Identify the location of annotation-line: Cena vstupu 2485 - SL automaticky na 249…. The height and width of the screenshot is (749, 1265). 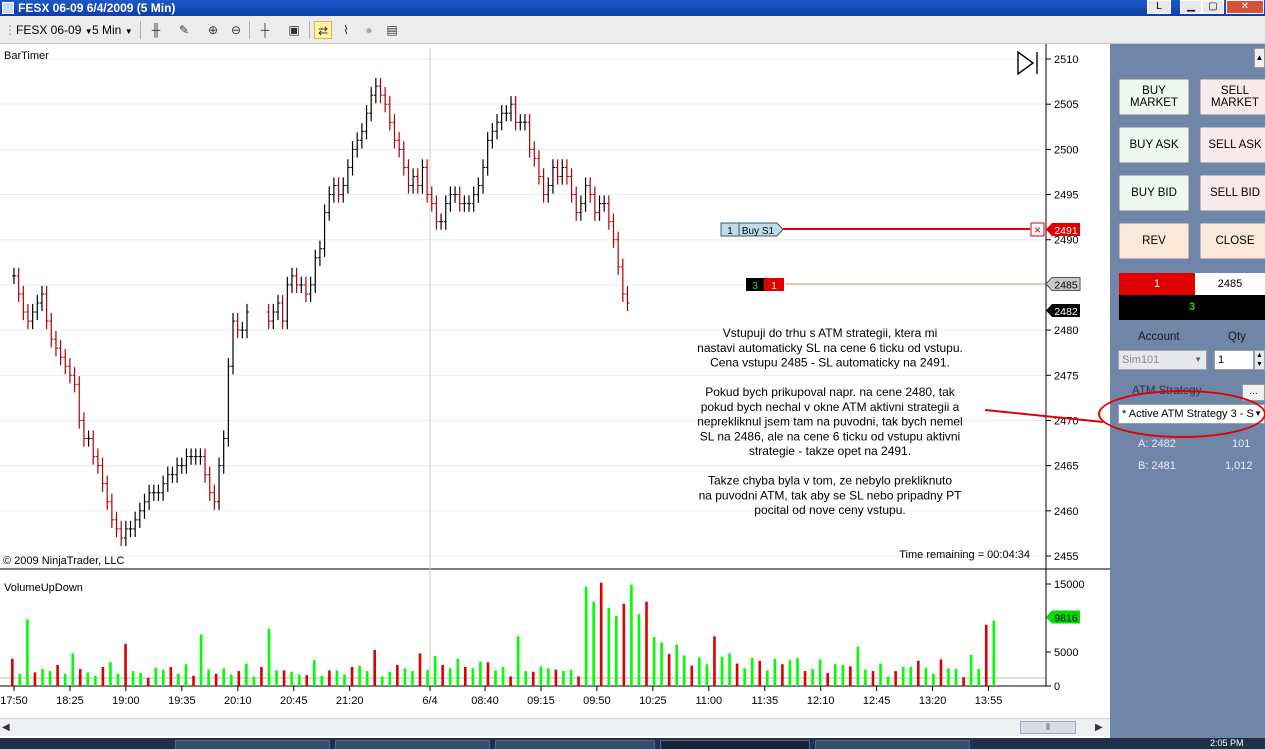
(830, 363).